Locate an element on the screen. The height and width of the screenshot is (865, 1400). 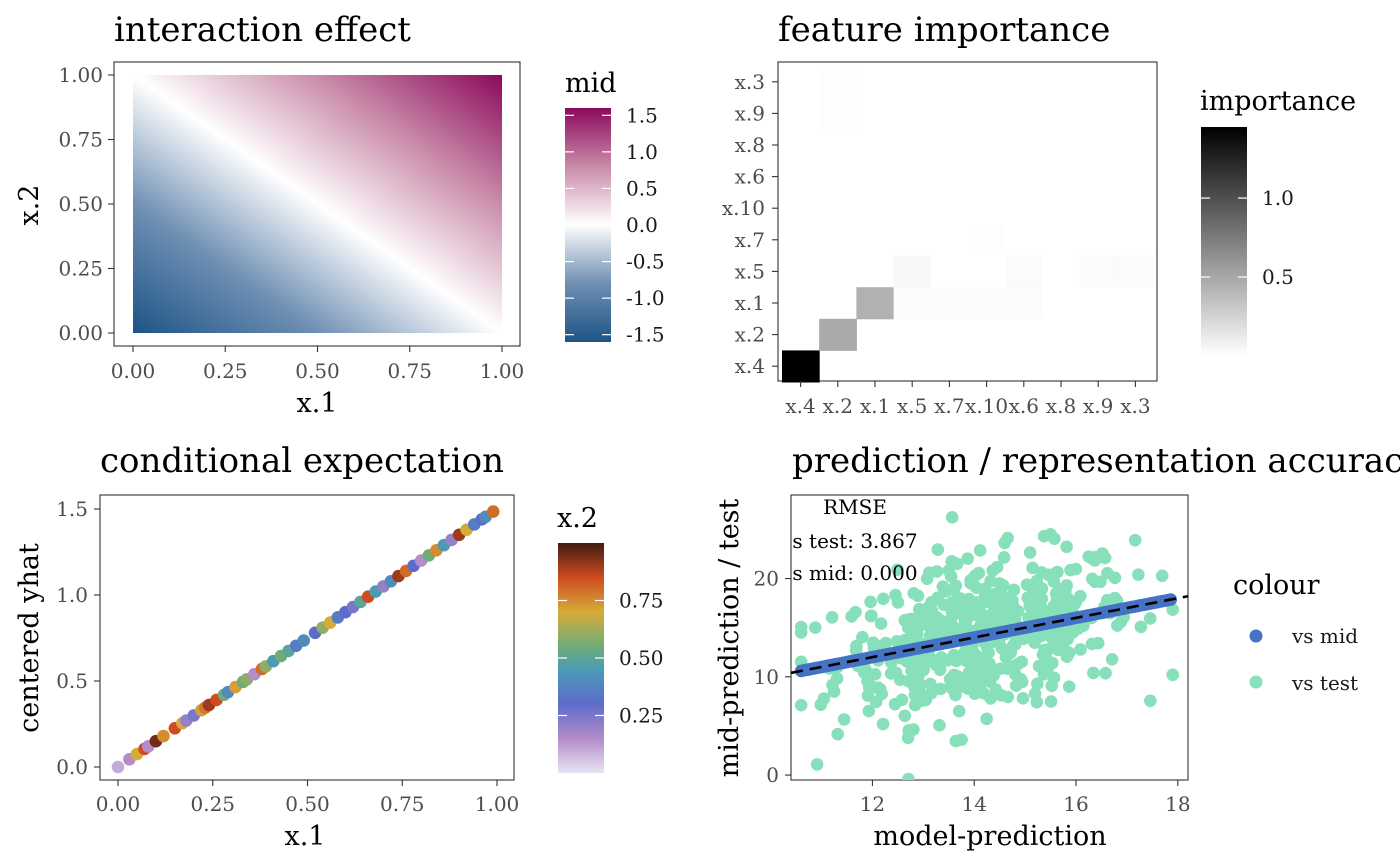
legend-ticks-importance: 1.0 0.5 is located at coordinates (1247, 237).